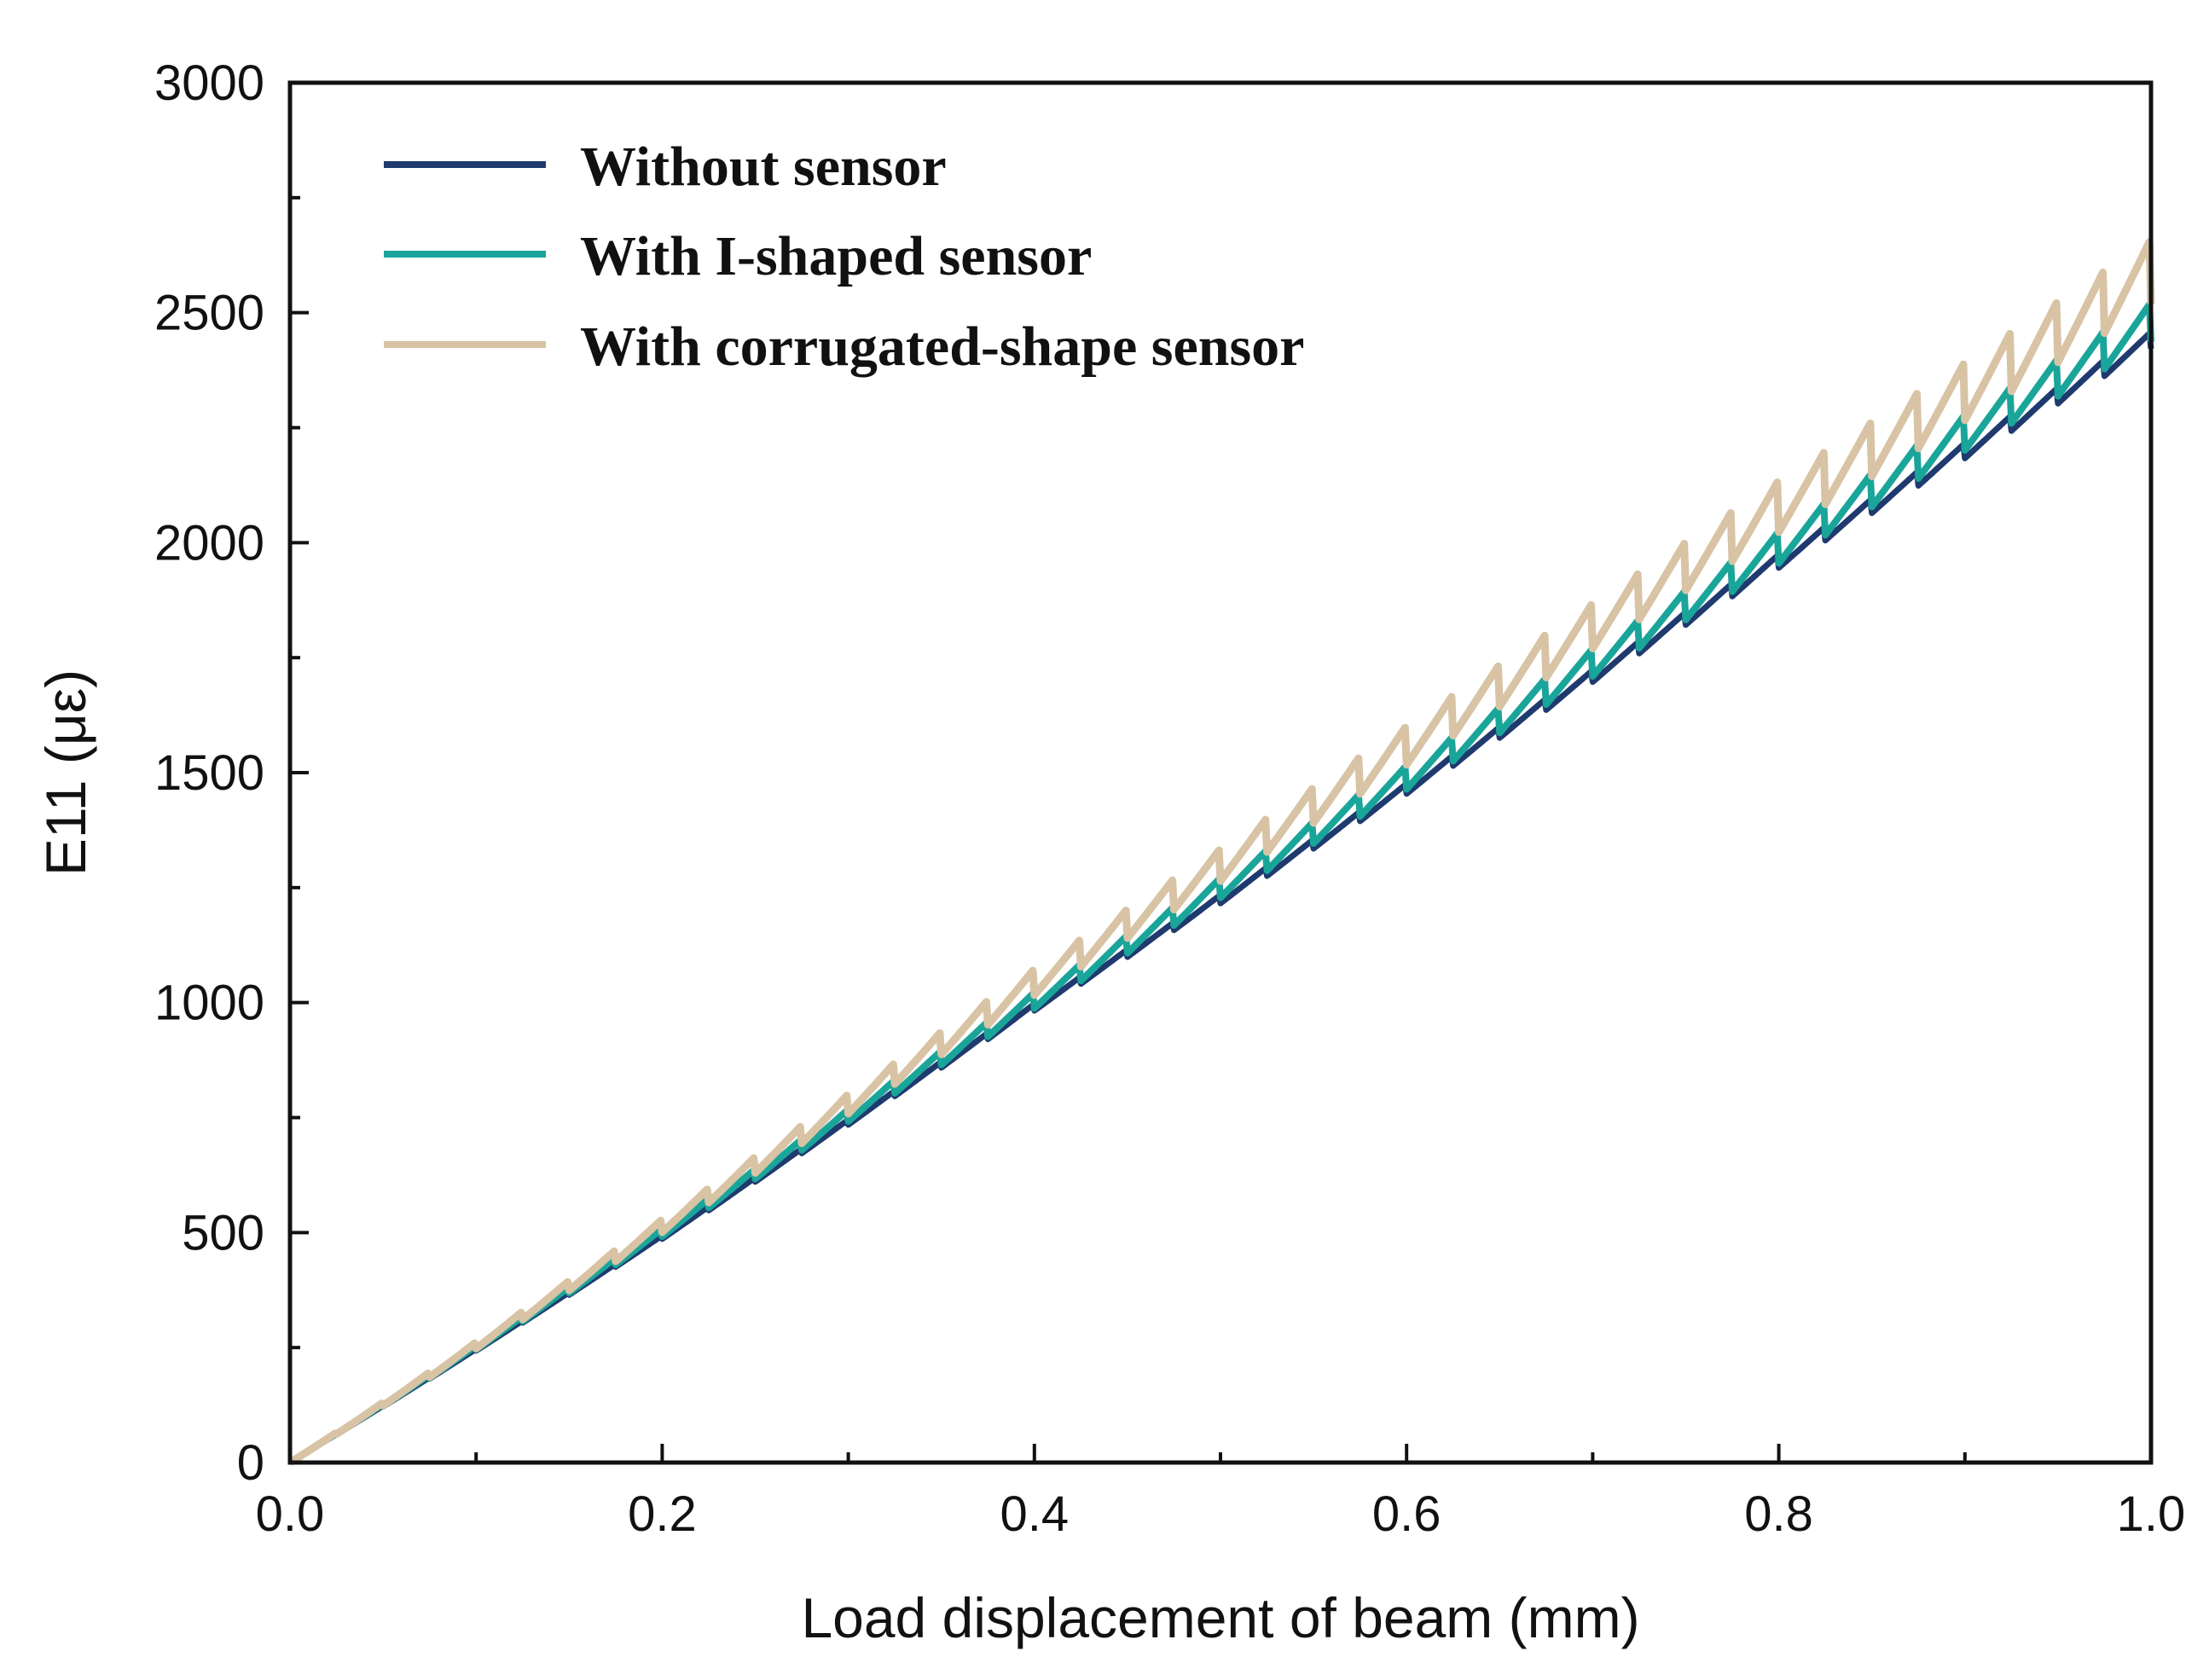 The height and width of the screenshot is (1680, 2209). What do you see at coordinates (942, 347) in the screenshot?
I see `legend-label-3: With corrugated-shape sensor` at bounding box center [942, 347].